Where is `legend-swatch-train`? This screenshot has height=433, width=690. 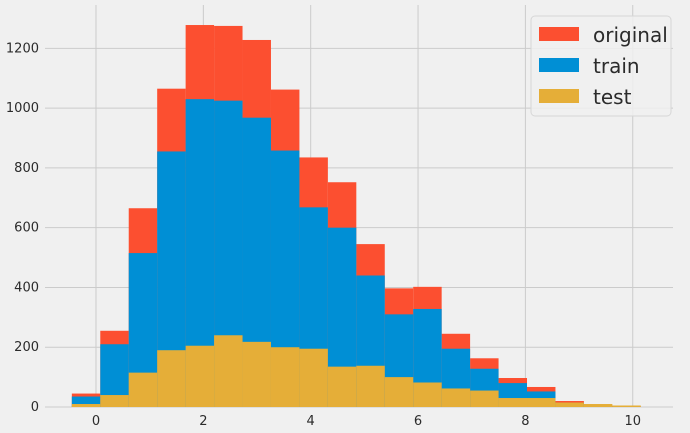
legend-swatch-train is located at coordinates (559, 65).